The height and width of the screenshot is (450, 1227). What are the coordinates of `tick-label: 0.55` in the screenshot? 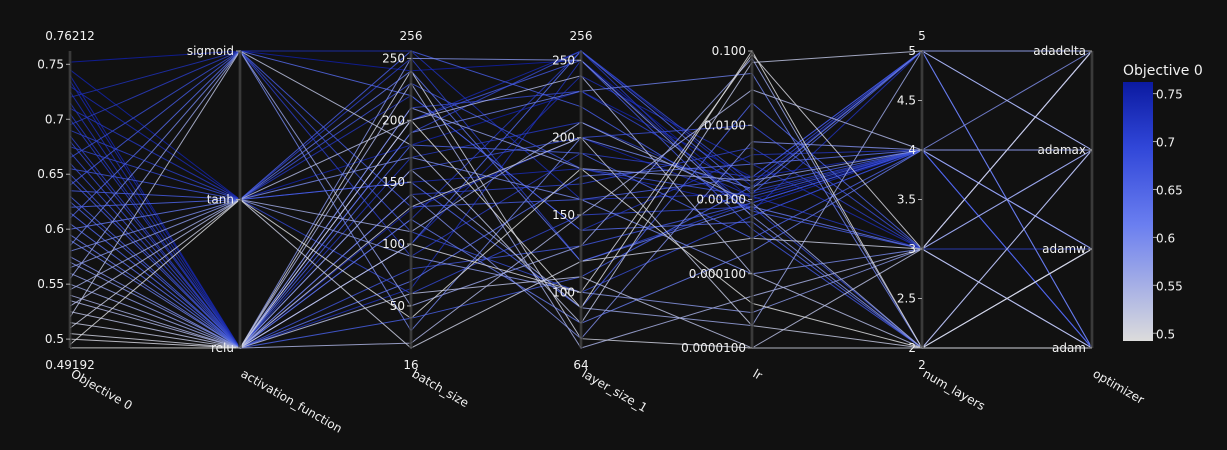 It's located at (50, 284).